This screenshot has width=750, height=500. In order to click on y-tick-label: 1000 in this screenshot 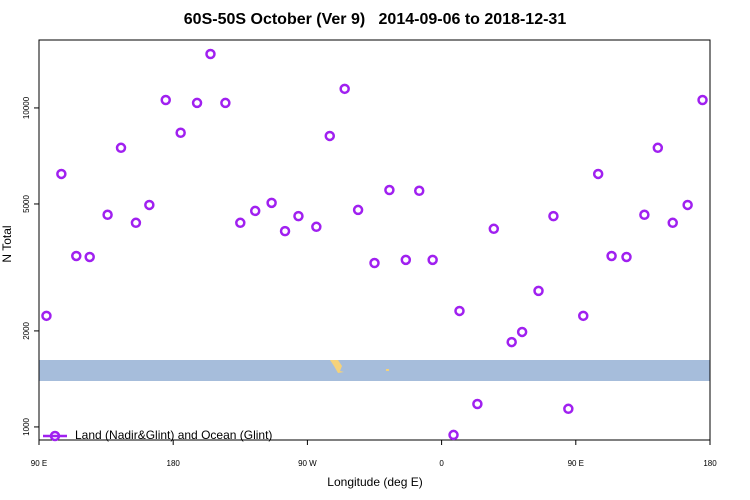, I will do `click(26, 426)`.